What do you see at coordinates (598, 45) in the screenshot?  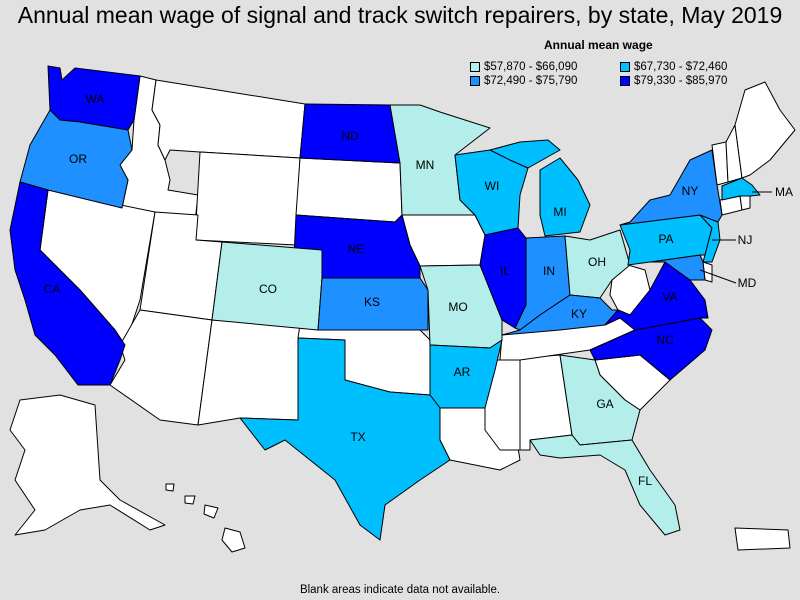 I see `legend-title: Annual mean wage` at bounding box center [598, 45].